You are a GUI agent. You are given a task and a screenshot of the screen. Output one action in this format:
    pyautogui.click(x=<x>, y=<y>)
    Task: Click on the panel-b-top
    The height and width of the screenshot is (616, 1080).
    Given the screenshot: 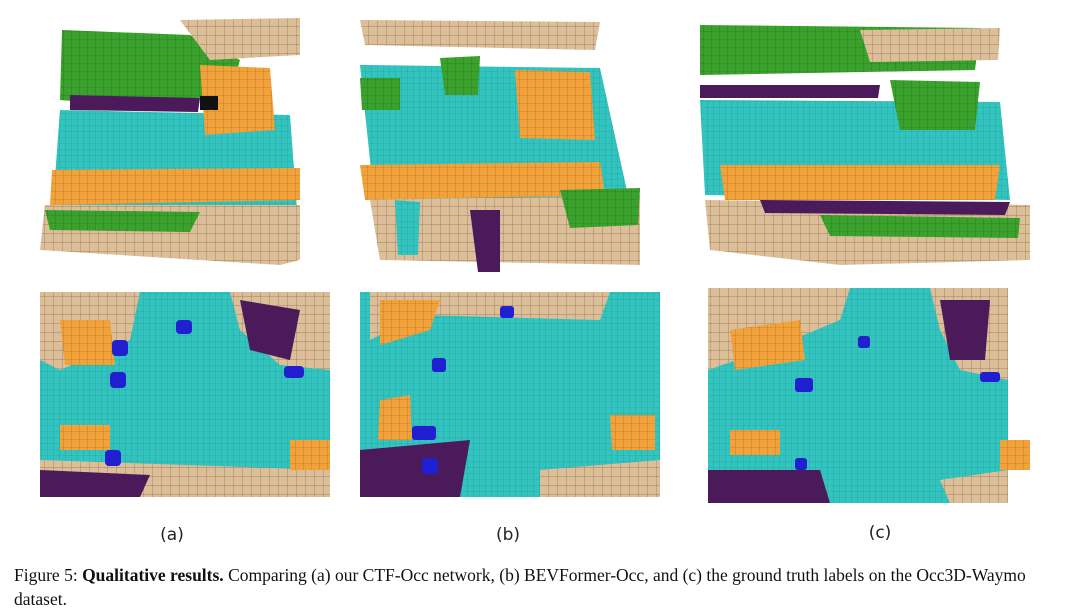 What is the action you would take?
    pyautogui.click(x=500, y=146)
    